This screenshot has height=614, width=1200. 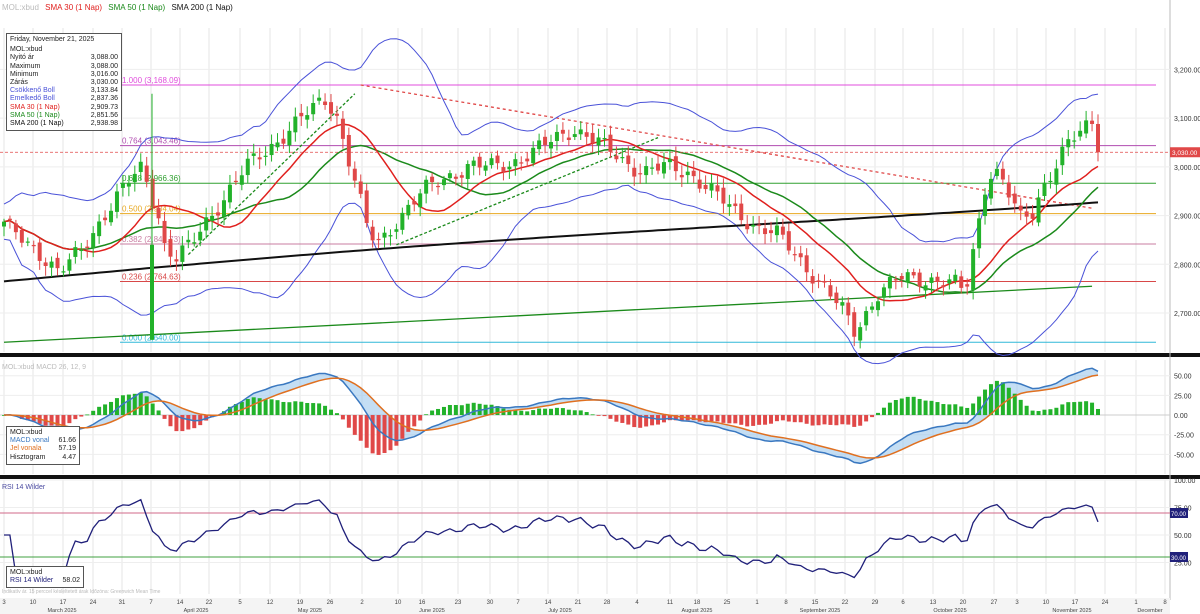 What do you see at coordinates (64, 83) in the screenshot?
I see `price-info-row: Zárás 3,030.00` at bounding box center [64, 83].